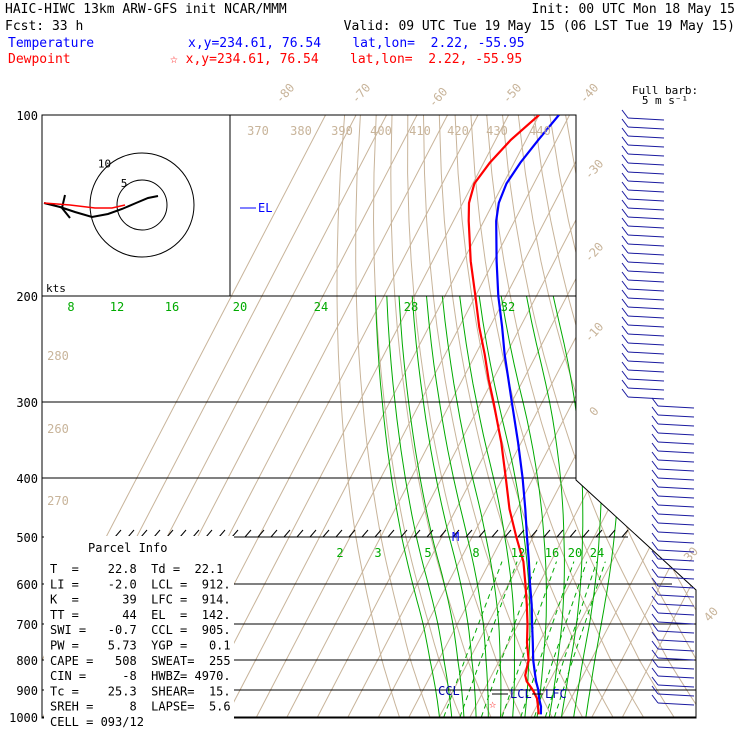  Describe the element at coordinates (492, 704) in the screenshot. I see `surface-dewpoint-star: ☆` at that location.